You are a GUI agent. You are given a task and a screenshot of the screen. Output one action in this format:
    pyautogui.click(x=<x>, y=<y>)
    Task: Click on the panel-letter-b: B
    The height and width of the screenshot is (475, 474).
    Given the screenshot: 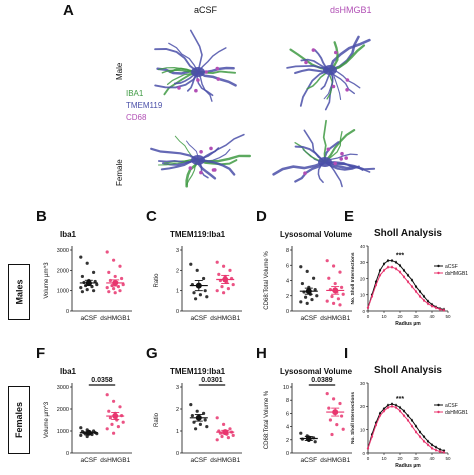 What is the action you would take?
    pyautogui.click(x=41, y=216)
    